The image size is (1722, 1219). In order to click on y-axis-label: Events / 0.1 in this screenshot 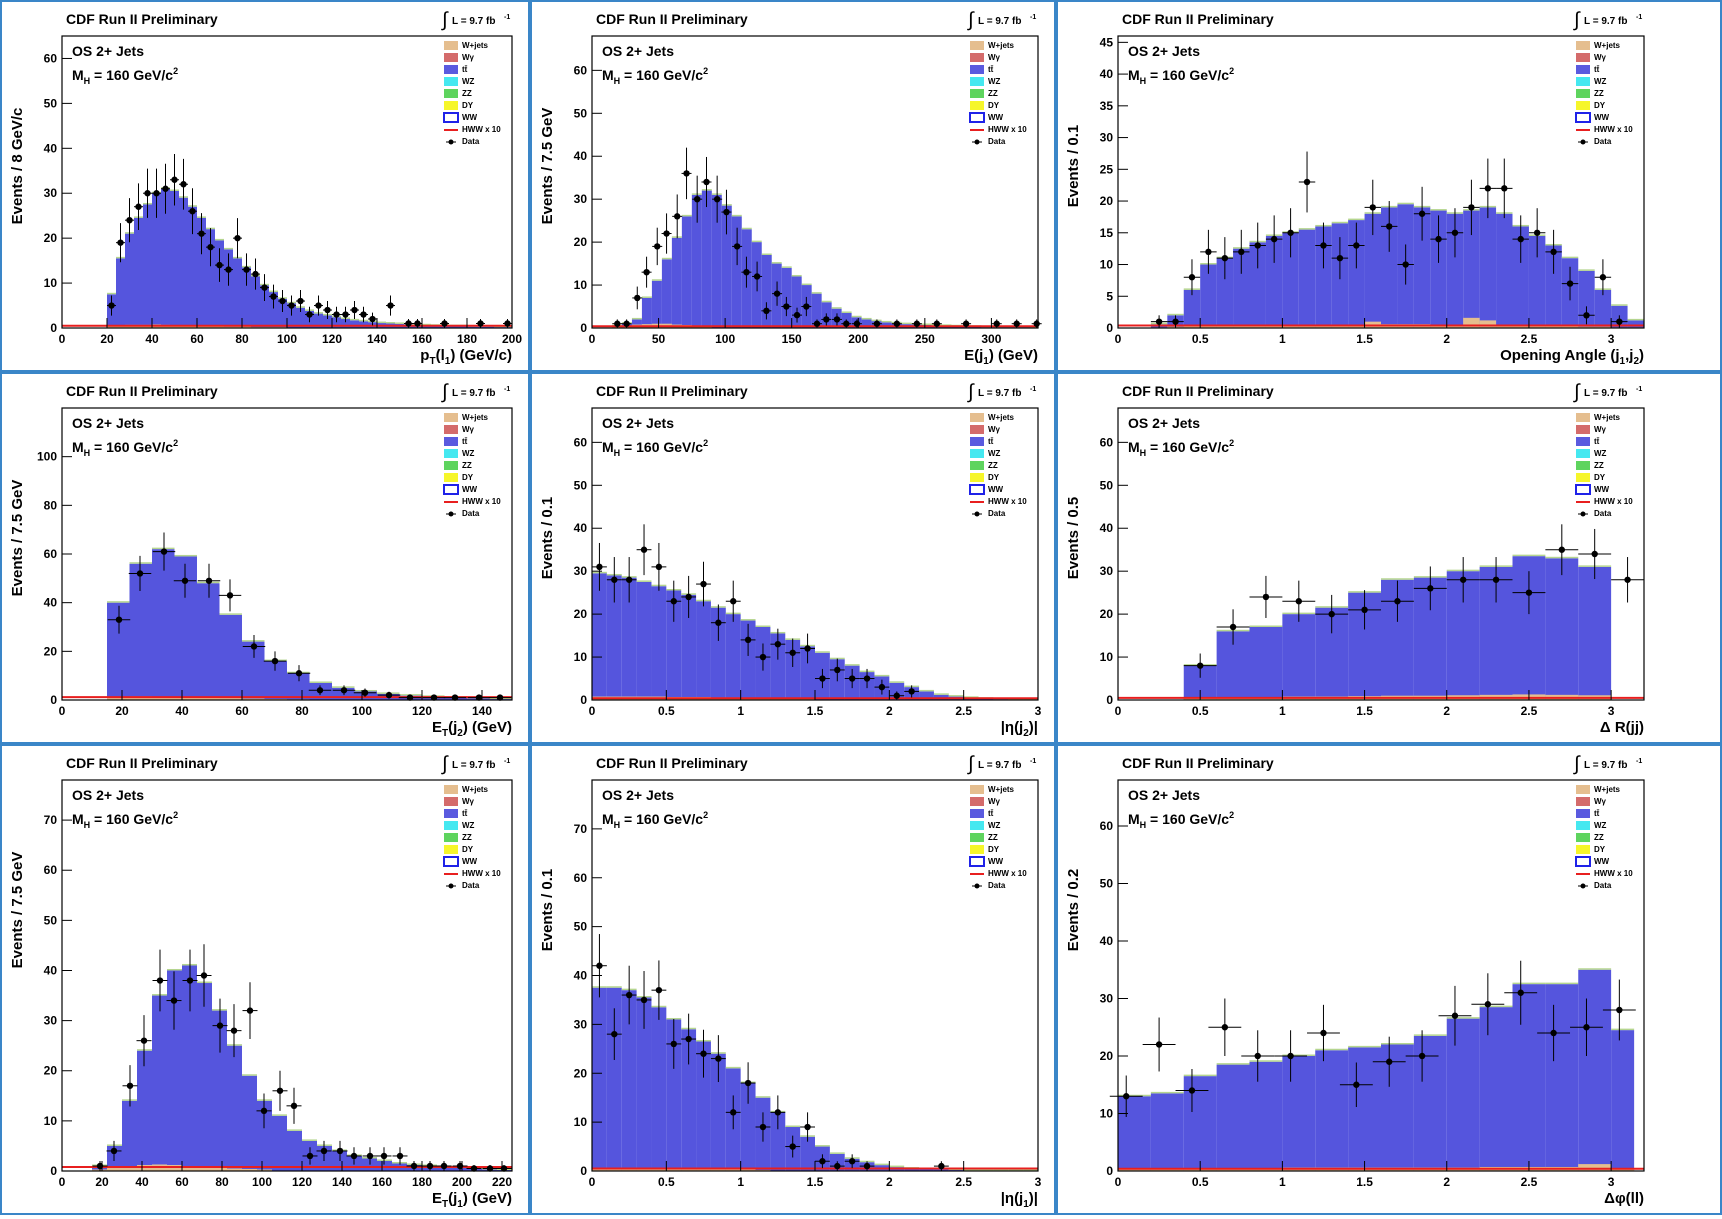, I will do `click(1073, 166)`.